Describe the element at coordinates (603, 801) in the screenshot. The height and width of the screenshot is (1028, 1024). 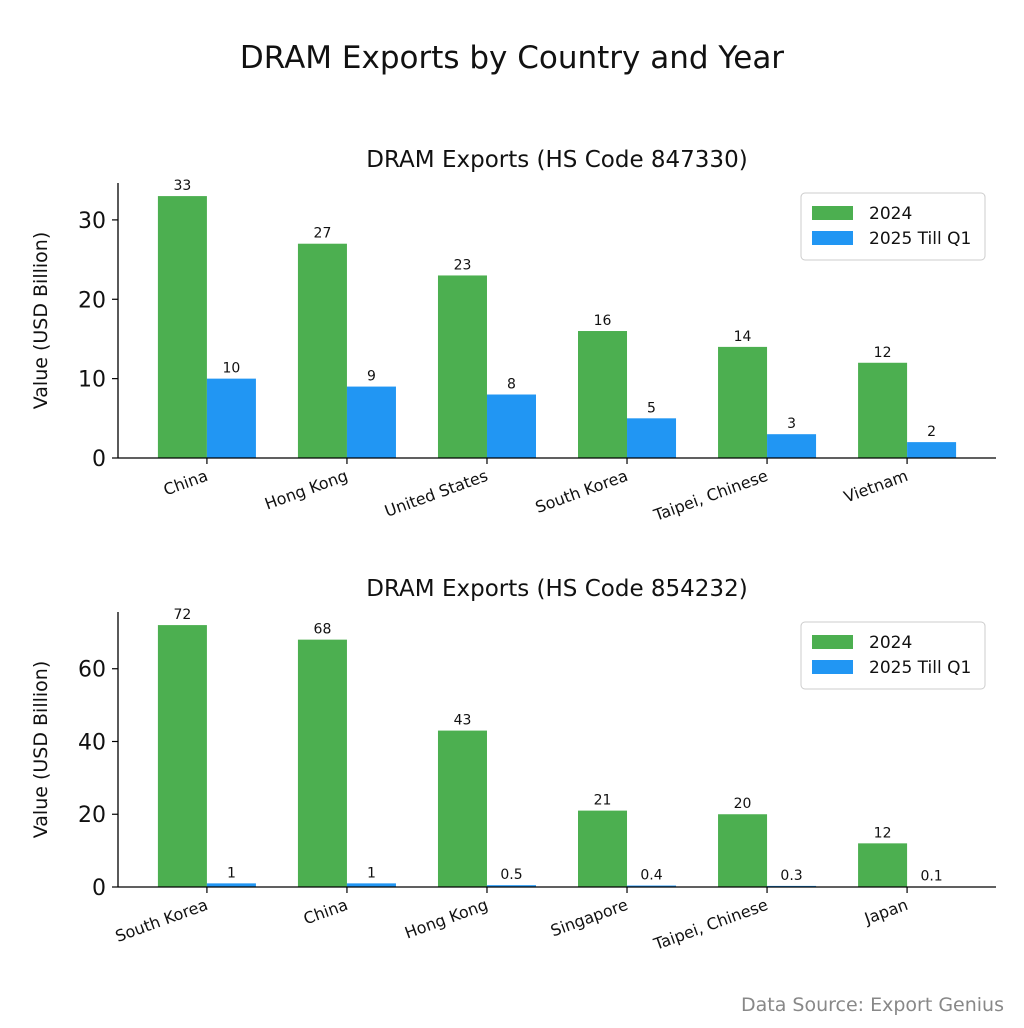
I see `data-label: 21` at that location.